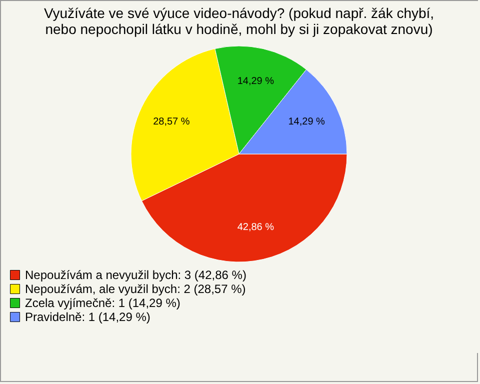 This screenshot has width=480, height=384. Describe the element at coordinates (239, 21) in the screenshot. I see `chart-title: Využíváte ve své výuce video-návody? (pokud např. žák chybí, nebo nepochopil látku v hodině, mohl by si ji zopakovat znovu)` at that location.